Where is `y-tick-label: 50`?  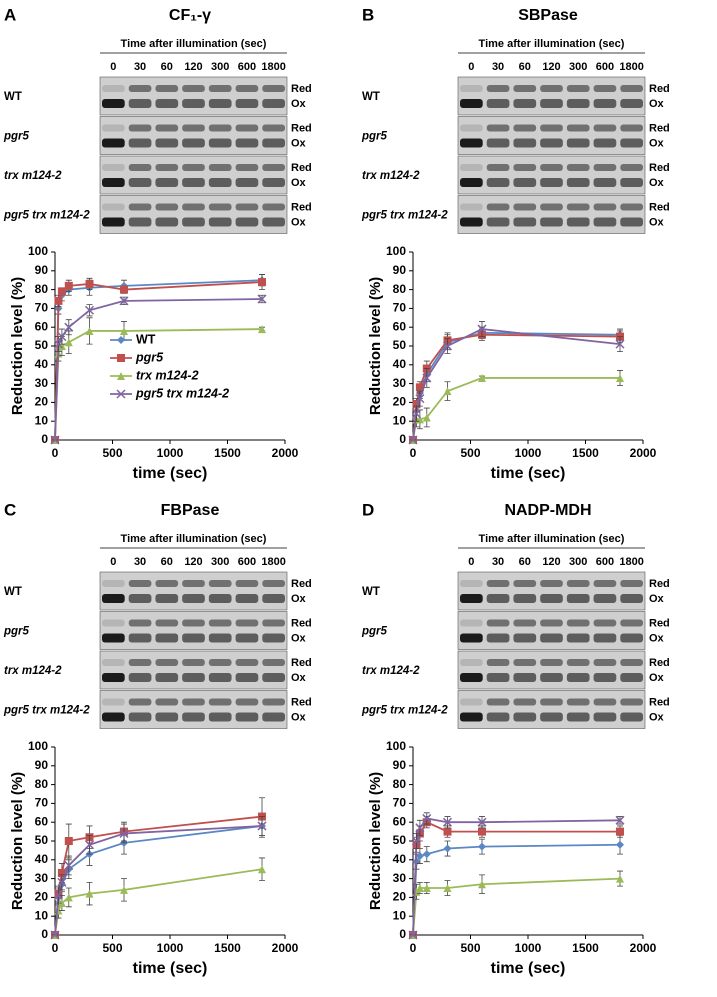
y-tick-label: 50 is located at coordinates (42, 840).